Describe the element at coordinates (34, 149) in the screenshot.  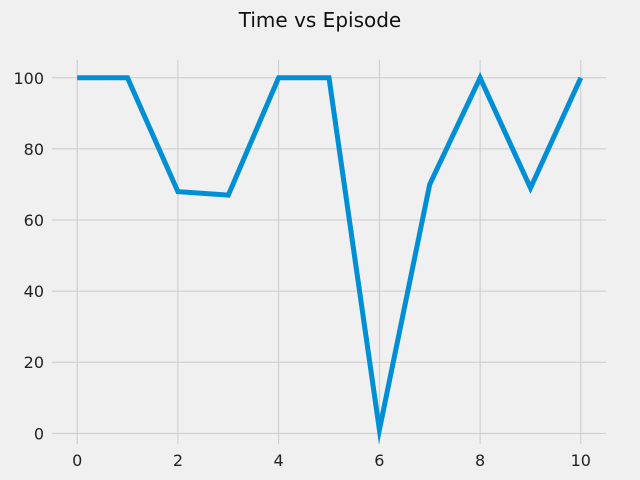
I see `y-tick-label: 80` at that location.